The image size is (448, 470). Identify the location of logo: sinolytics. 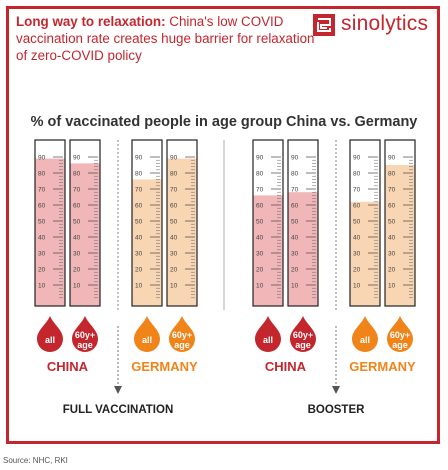
(377, 25).